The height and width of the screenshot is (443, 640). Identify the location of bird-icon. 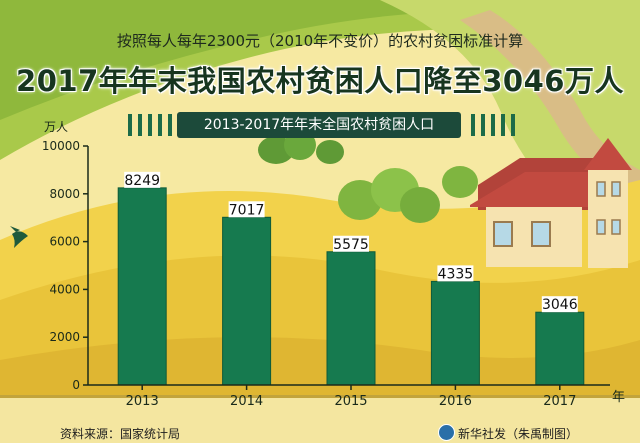
(19, 237).